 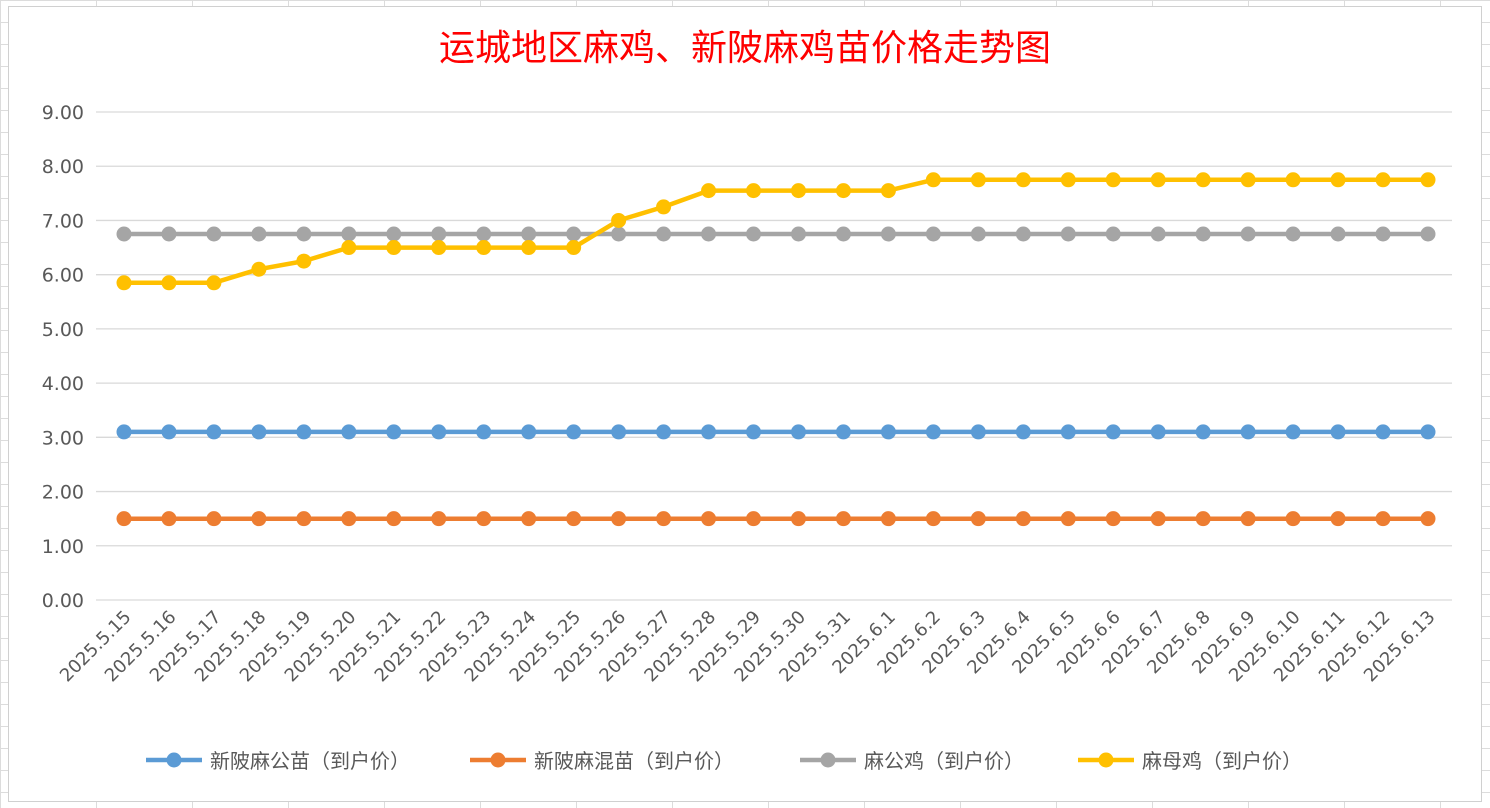 What do you see at coordinates (63, 221) in the screenshot?
I see `y-tick-label: 7.00` at bounding box center [63, 221].